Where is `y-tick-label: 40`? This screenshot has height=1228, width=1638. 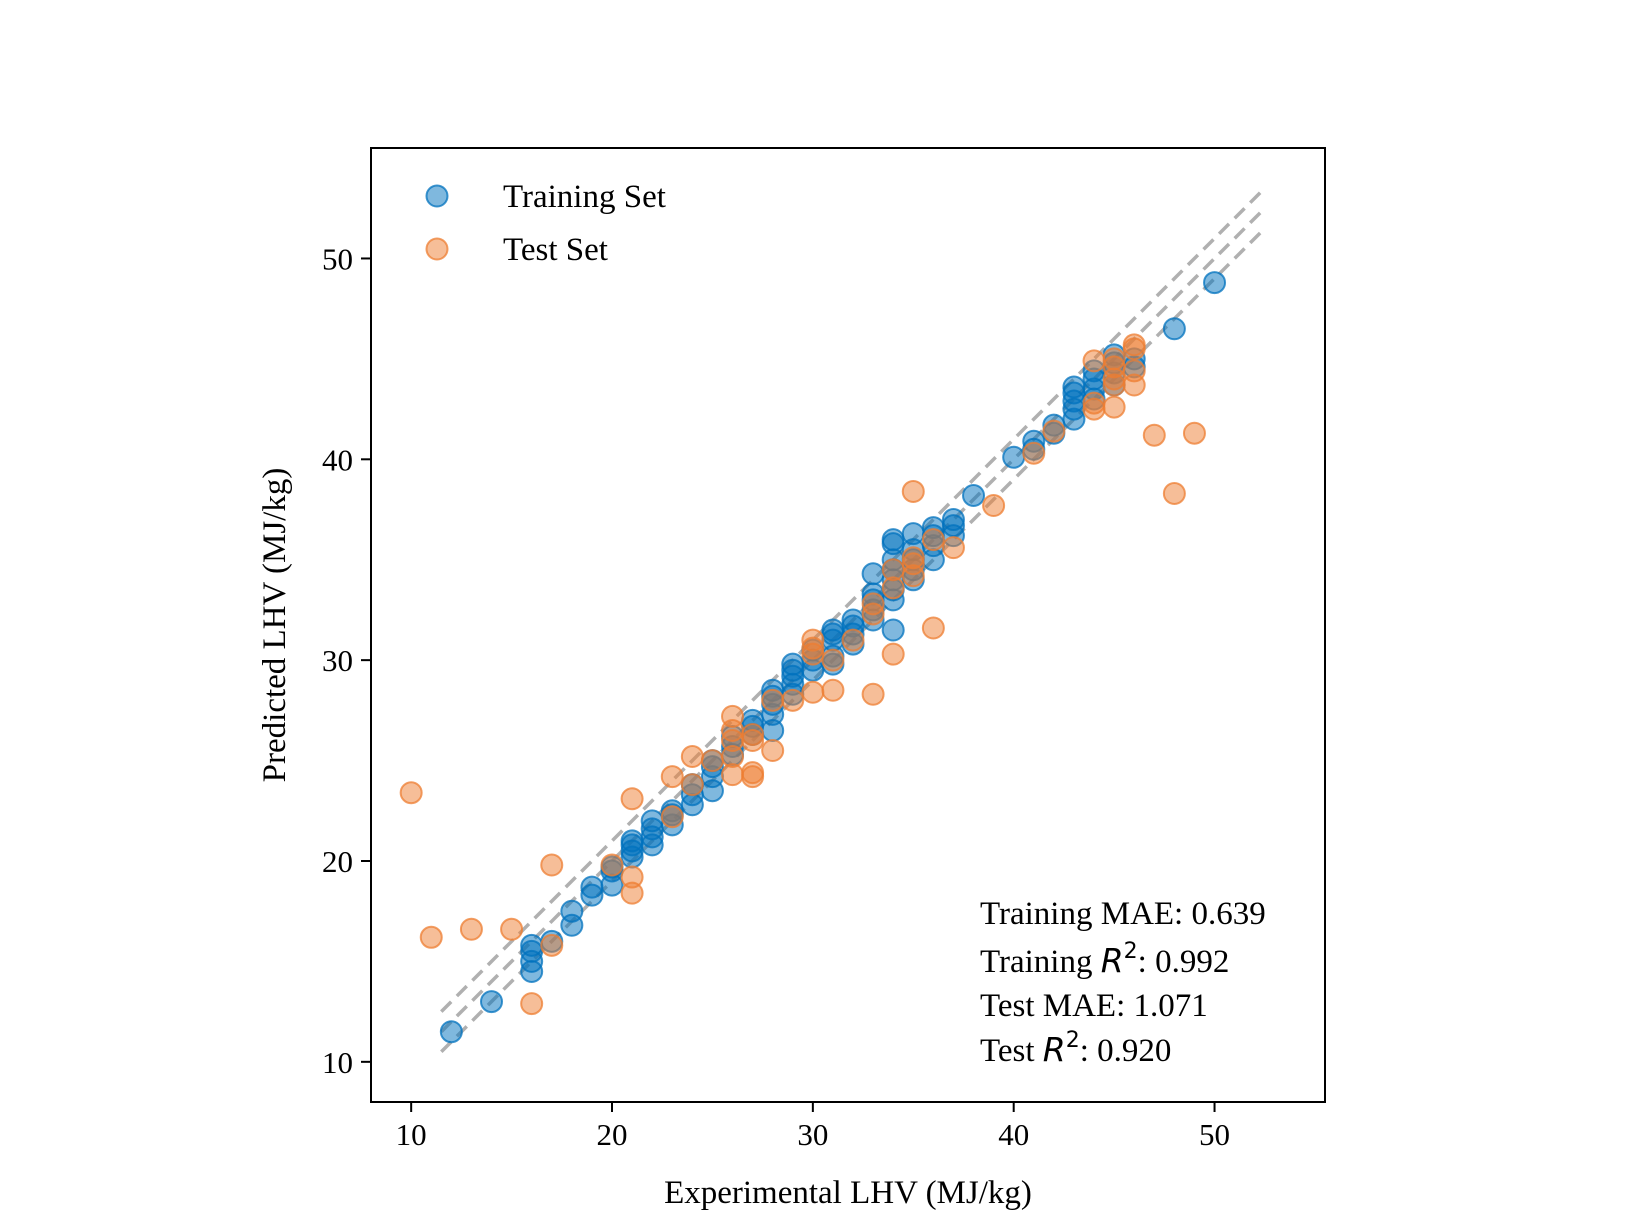
y-tick-label: 40 is located at coordinates (337, 459).